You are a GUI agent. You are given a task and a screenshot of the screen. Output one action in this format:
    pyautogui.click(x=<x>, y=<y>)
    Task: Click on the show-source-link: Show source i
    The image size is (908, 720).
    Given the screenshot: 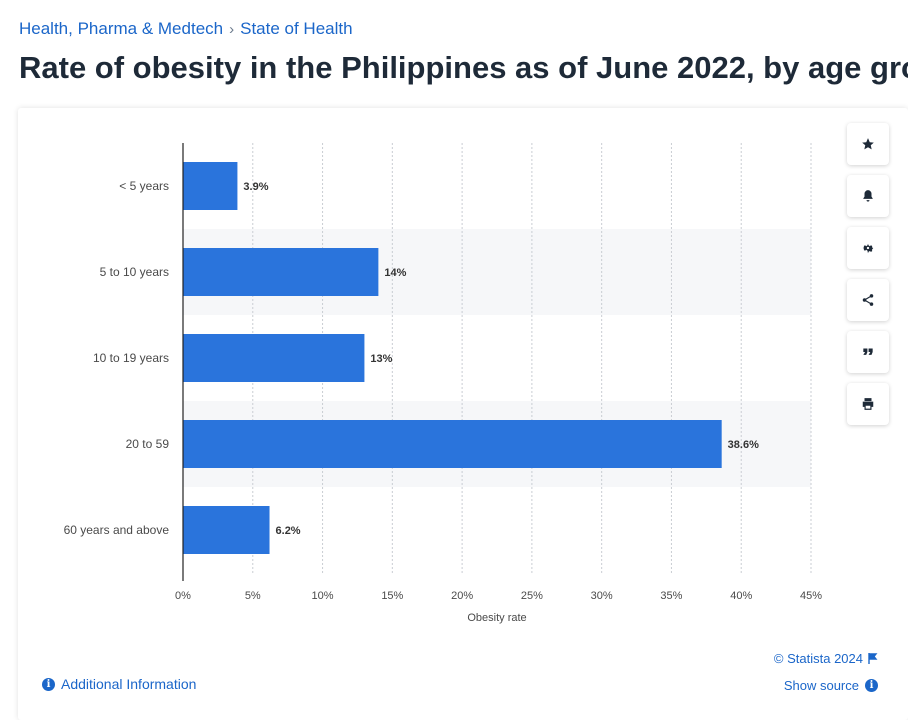 What is the action you would take?
    pyautogui.click(x=831, y=685)
    